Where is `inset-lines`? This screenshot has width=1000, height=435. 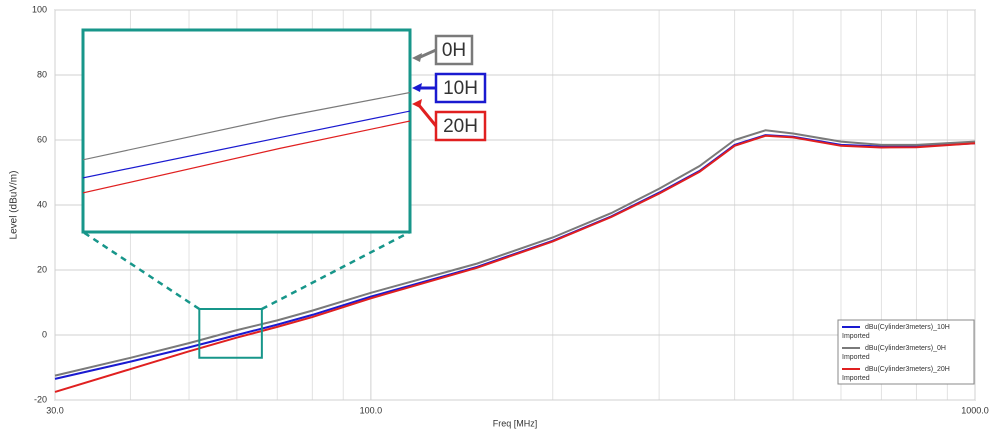 inset-lines is located at coordinates (246, 142).